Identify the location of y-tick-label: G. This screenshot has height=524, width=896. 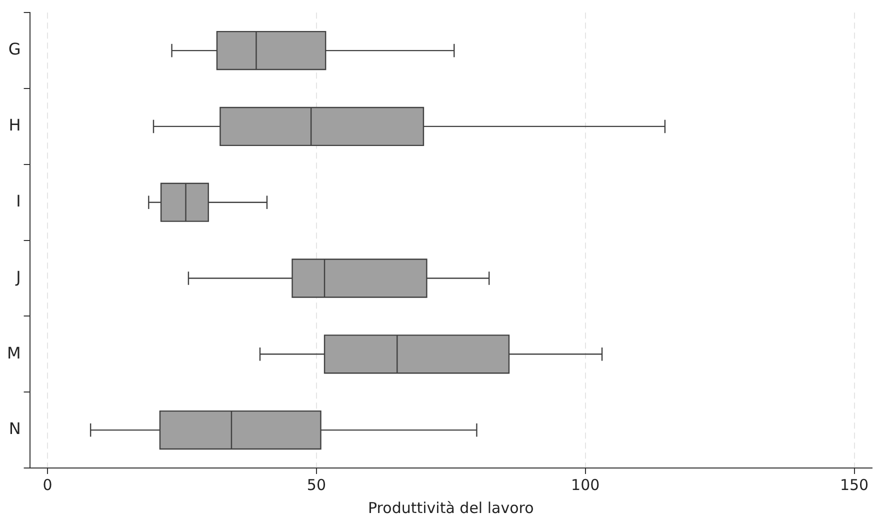
(14, 49).